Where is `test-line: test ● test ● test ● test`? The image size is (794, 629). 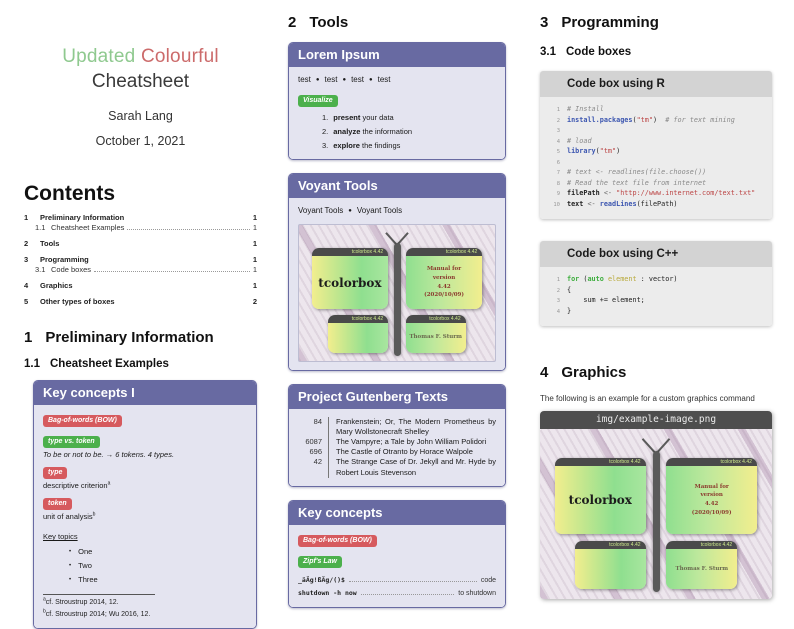 test-line: test ● test ● test ● test is located at coordinates (344, 79).